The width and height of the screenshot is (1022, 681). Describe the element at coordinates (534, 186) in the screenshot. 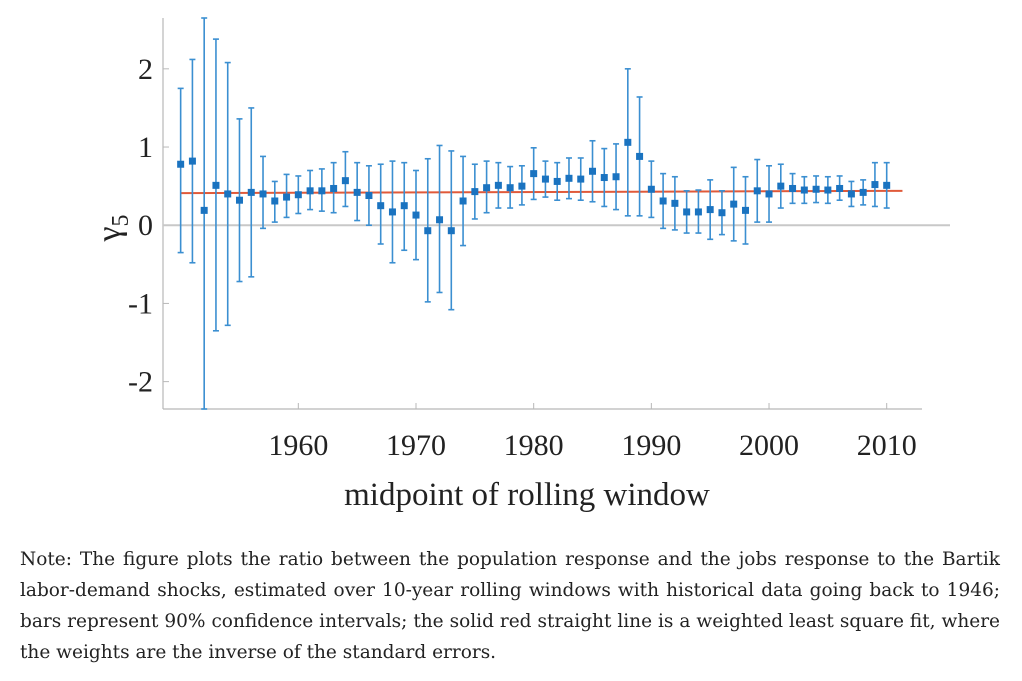

I see `data-points` at that location.